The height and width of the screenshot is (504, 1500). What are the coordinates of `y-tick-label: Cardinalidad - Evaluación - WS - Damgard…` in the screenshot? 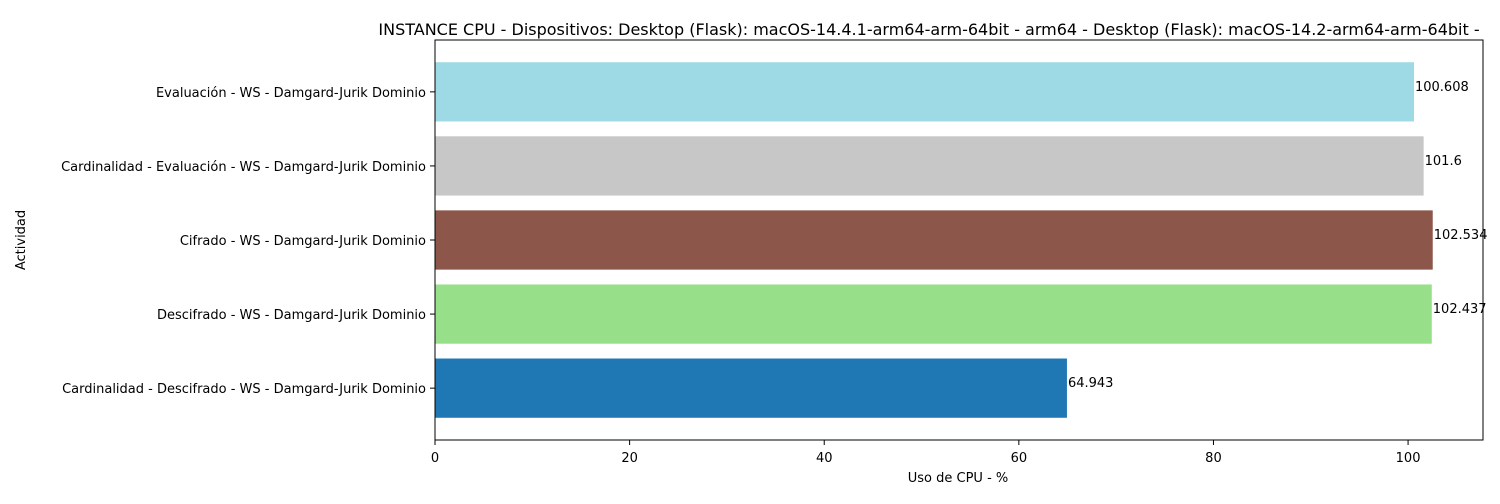 It's located at (243, 167).